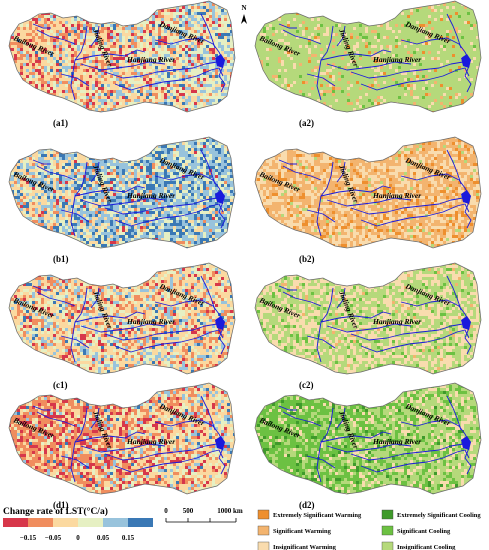 This screenshot has height=550, width=489. I want to click on colorbar-tick-1: −0.05, so click(53, 538).